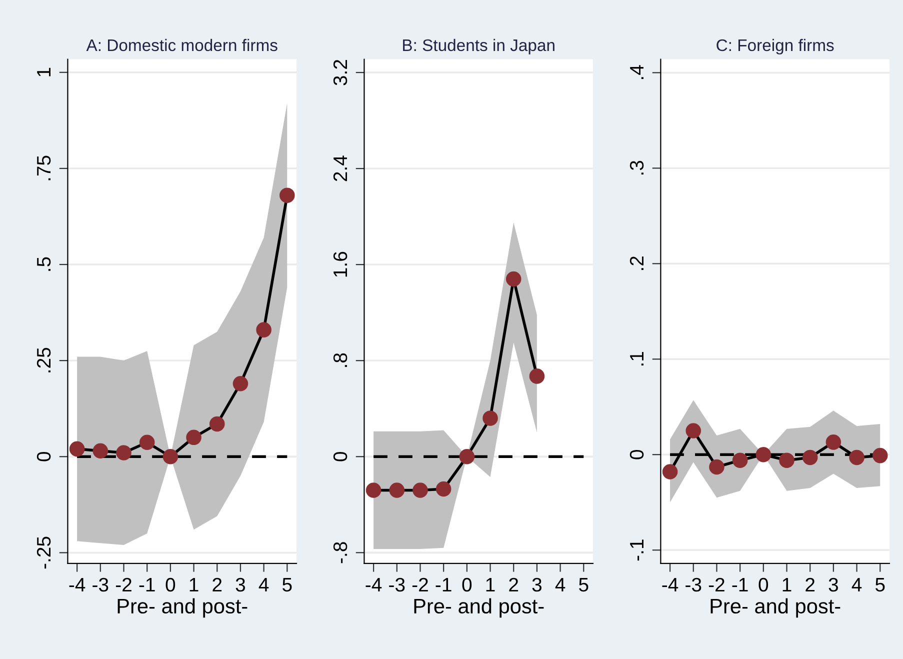 The width and height of the screenshot is (903, 659). Describe the element at coordinates (775, 46) in the screenshot. I see `chart-title: C: Foreign firms` at that location.